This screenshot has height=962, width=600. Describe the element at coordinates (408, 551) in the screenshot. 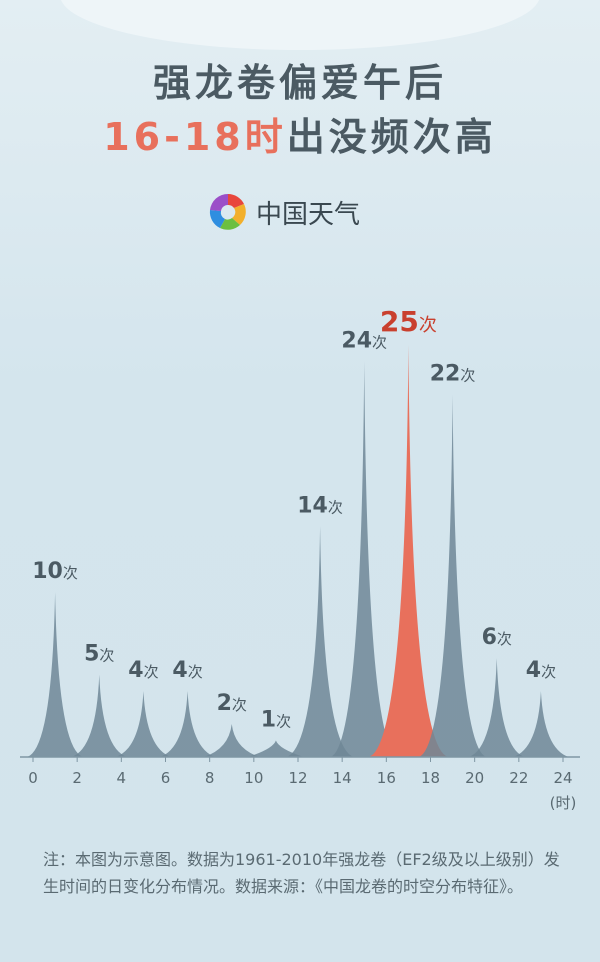

I see `peak-highlight` at that location.